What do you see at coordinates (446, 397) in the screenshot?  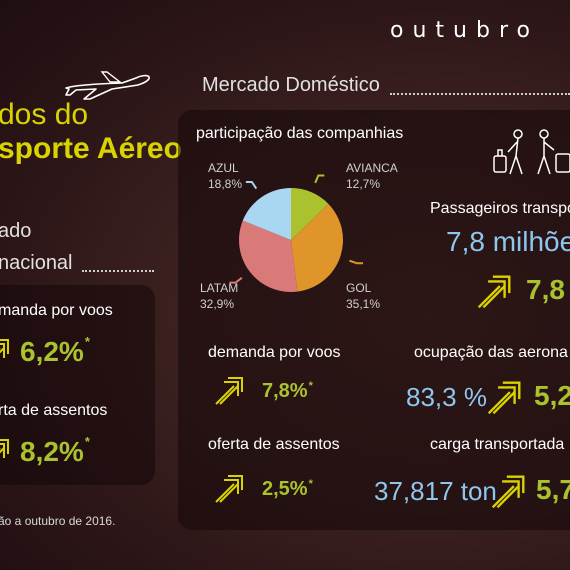 I see `occupancy-value: 83,3 %` at bounding box center [446, 397].